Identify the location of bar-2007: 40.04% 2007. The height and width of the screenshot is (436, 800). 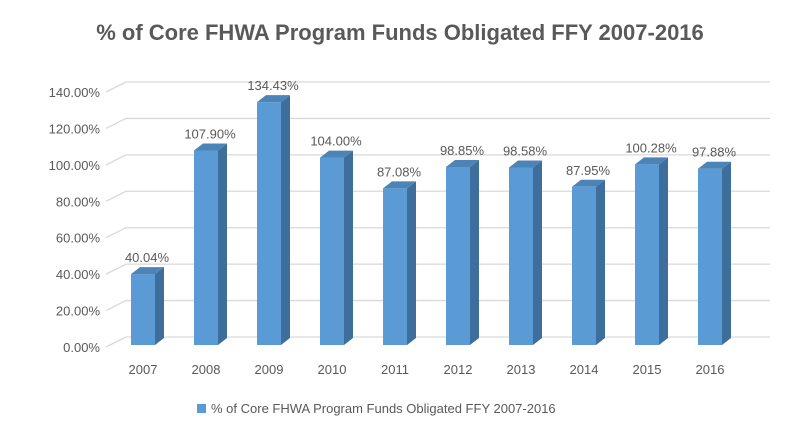
(147, 313).